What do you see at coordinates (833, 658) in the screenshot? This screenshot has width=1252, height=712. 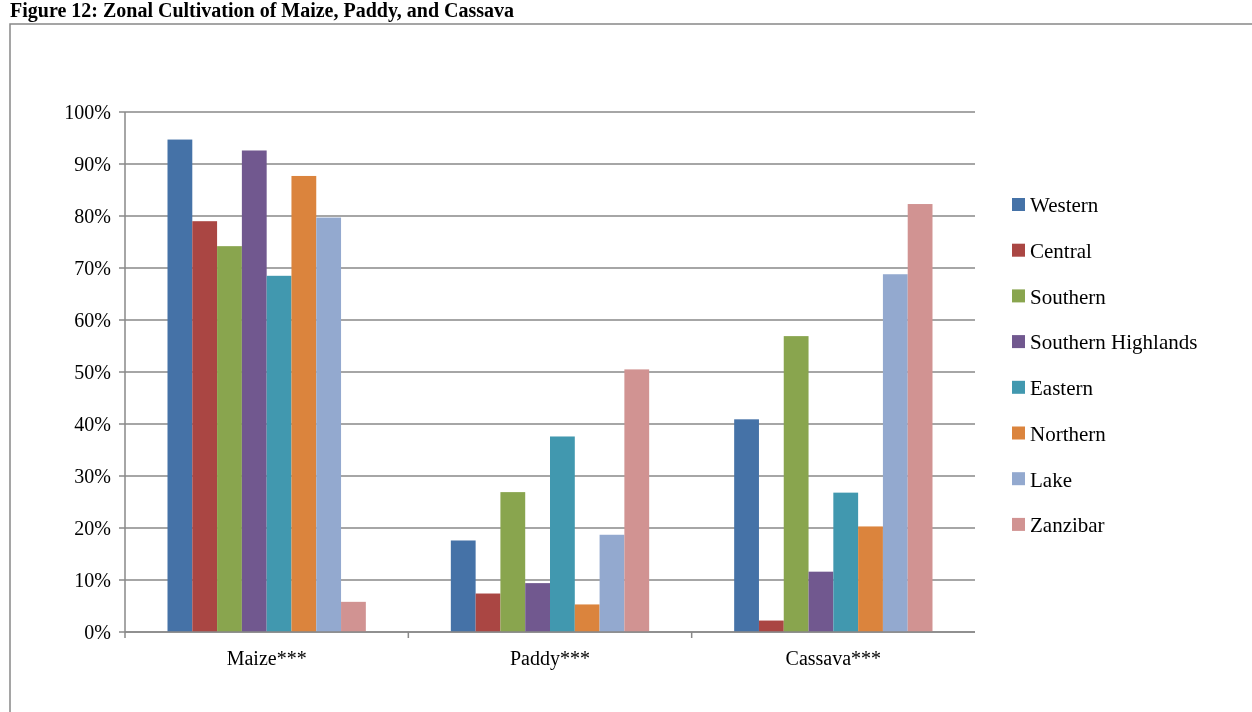 I see `x-tick-label: Cassava***` at bounding box center [833, 658].